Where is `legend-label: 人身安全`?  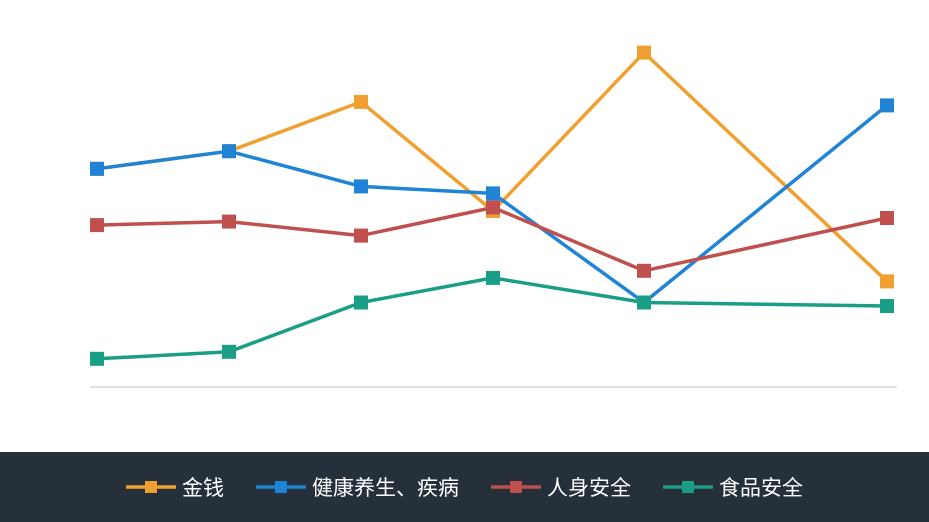
legend-label: 人身安全 is located at coordinates (589, 488).